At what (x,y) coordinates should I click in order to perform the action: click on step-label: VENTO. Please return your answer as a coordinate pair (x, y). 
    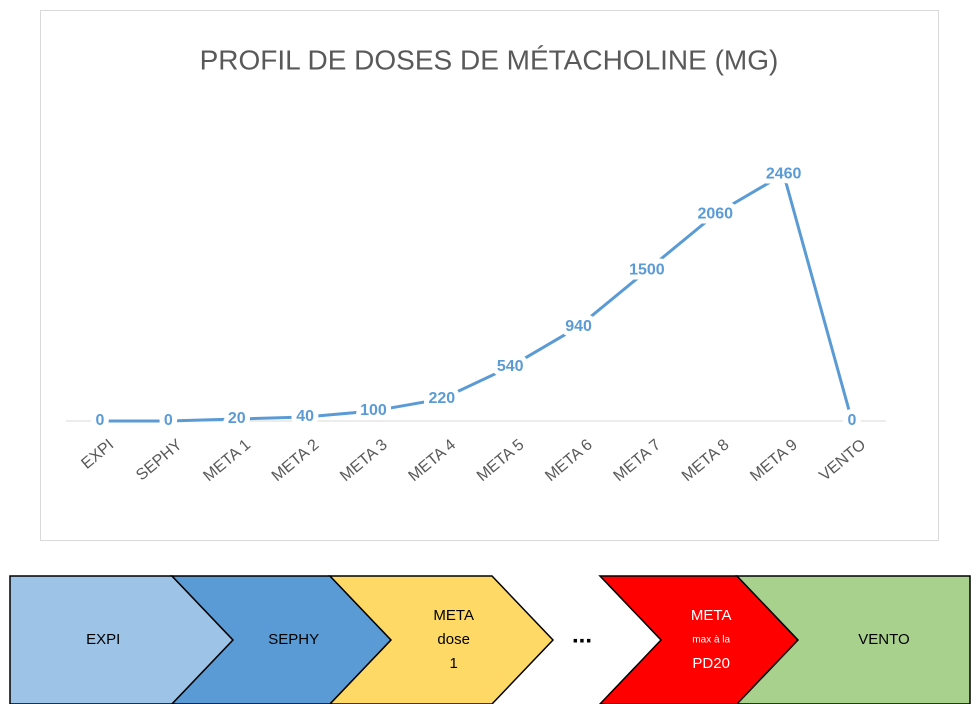
    Looking at the image, I should click on (883, 639).